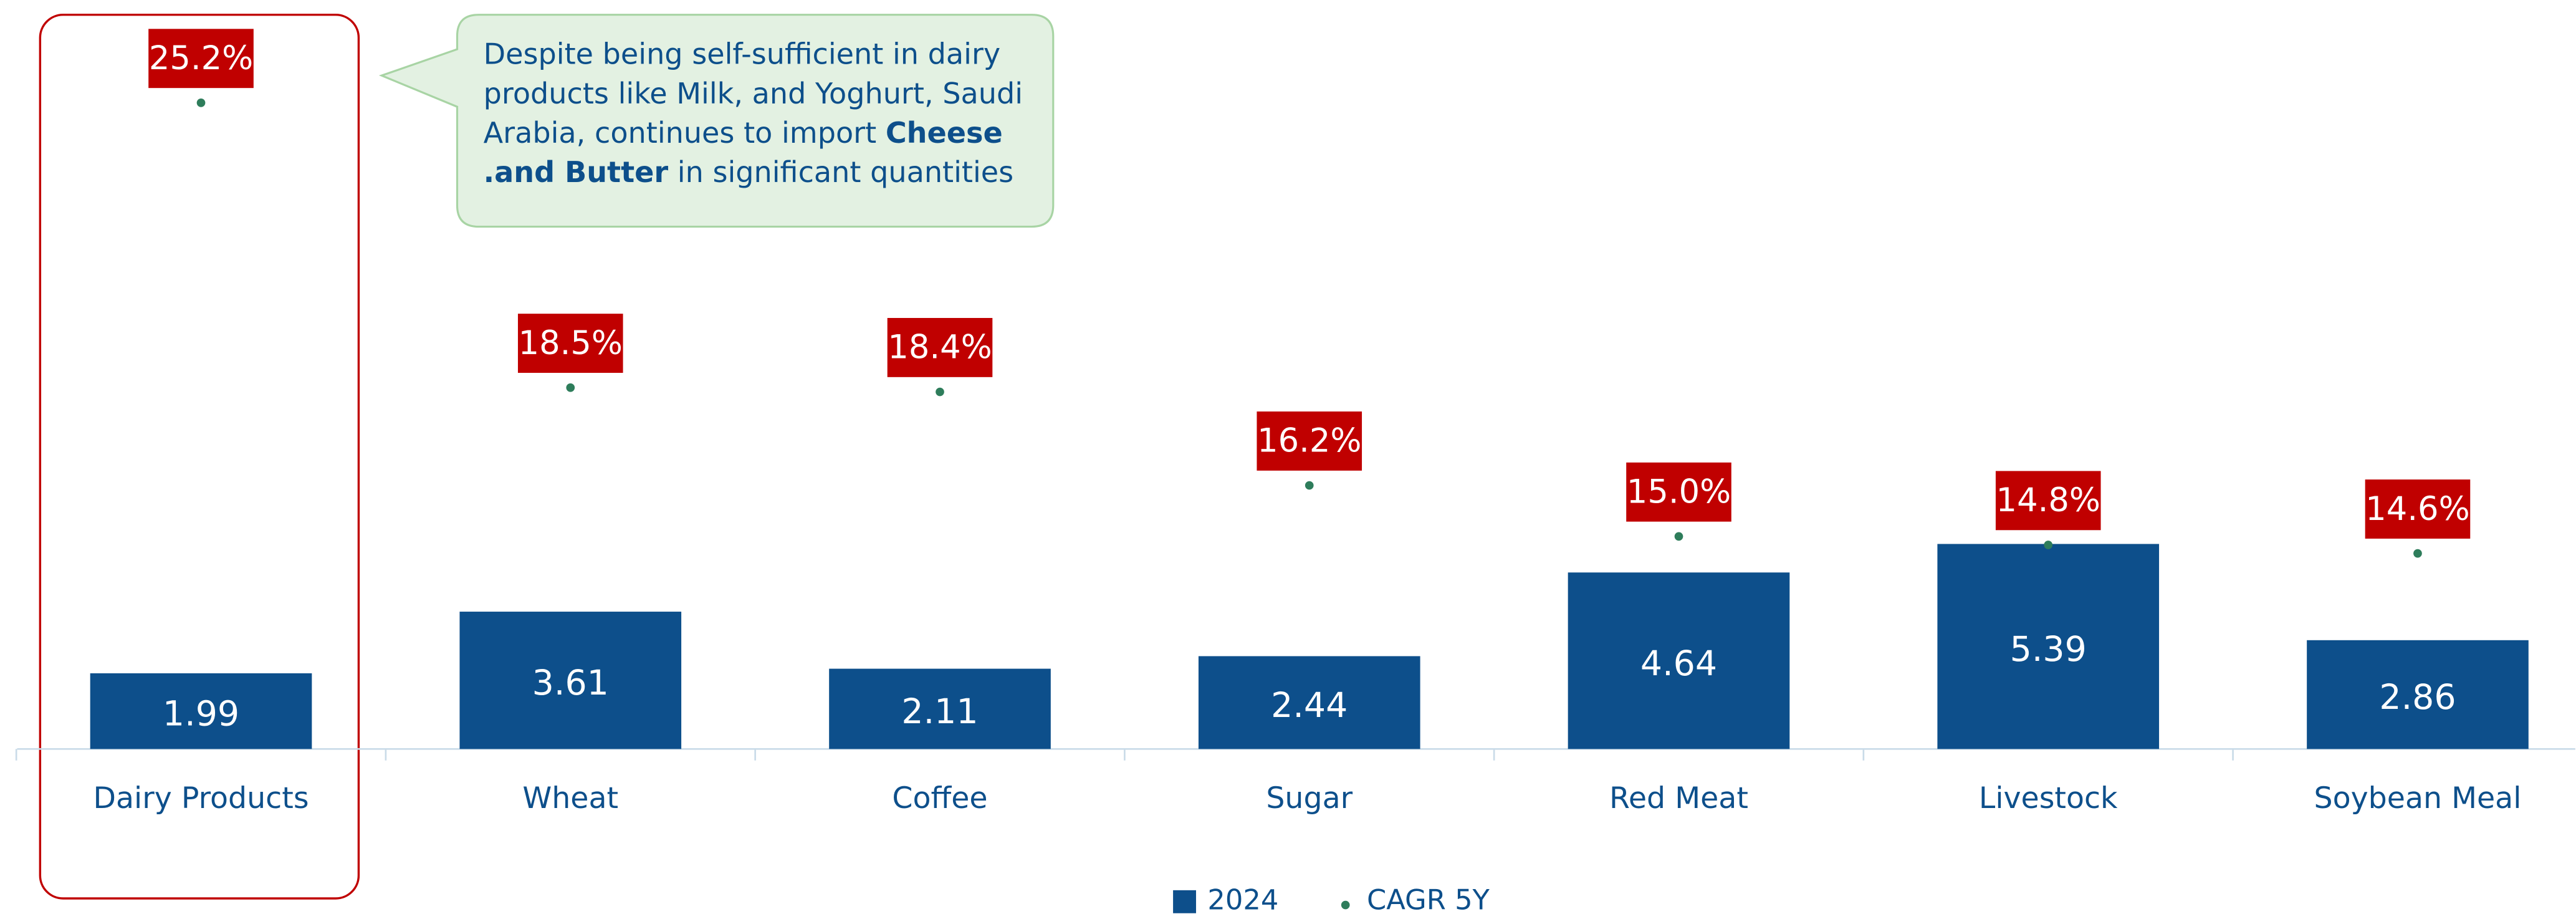 The width and height of the screenshot is (2576, 919). What do you see at coordinates (1678, 664) in the screenshot?
I see `bar-value-label: 4.64` at bounding box center [1678, 664].